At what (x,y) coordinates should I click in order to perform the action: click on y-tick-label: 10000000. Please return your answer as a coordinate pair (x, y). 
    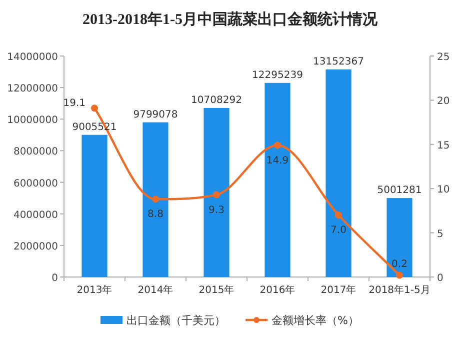
    Looking at the image, I should click on (32, 120).